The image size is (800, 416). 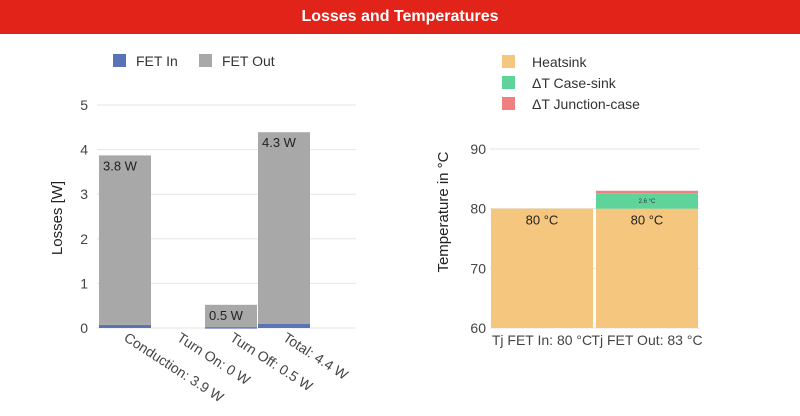 What do you see at coordinates (574, 83) in the screenshot?
I see `legend-label-case-sink: ΔT Case-sink` at bounding box center [574, 83].